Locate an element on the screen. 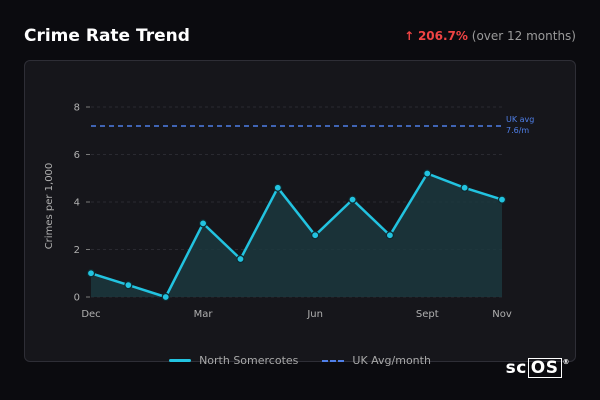 Image resolution: width=600 pixels, height=400 pixels. y-tick-label: 6 is located at coordinates (77, 155).